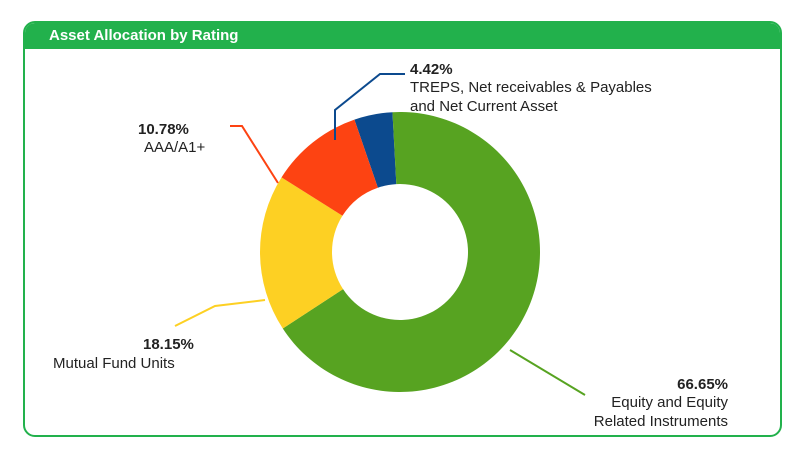 This screenshot has height=450, width=801. What do you see at coordinates (661, 421) in the screenshot?
I see `slice-name-label: Related Instruments` at bounding box center [661, 421].